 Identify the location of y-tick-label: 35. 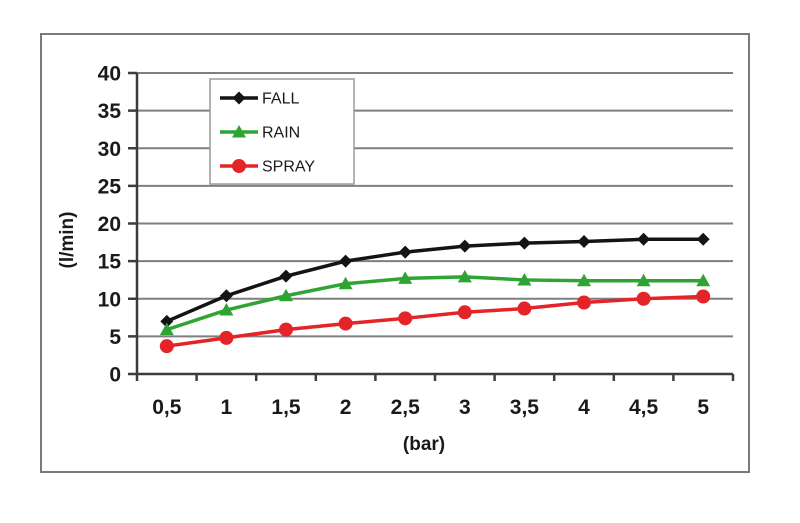
(110, 111).